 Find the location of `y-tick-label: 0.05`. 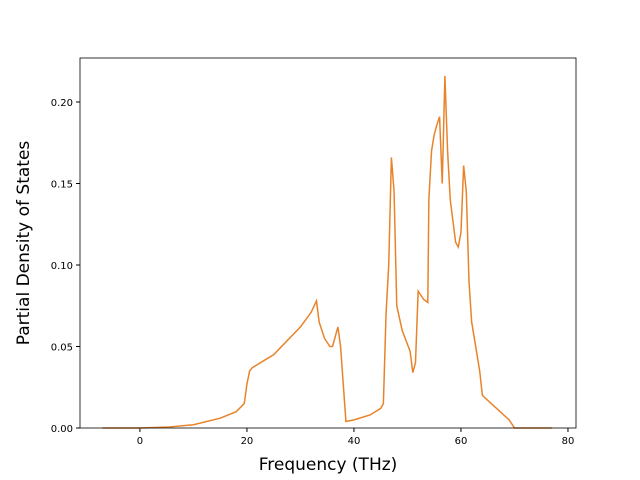

y-tick-label: 0.05 is located at coordinates (62, 348).